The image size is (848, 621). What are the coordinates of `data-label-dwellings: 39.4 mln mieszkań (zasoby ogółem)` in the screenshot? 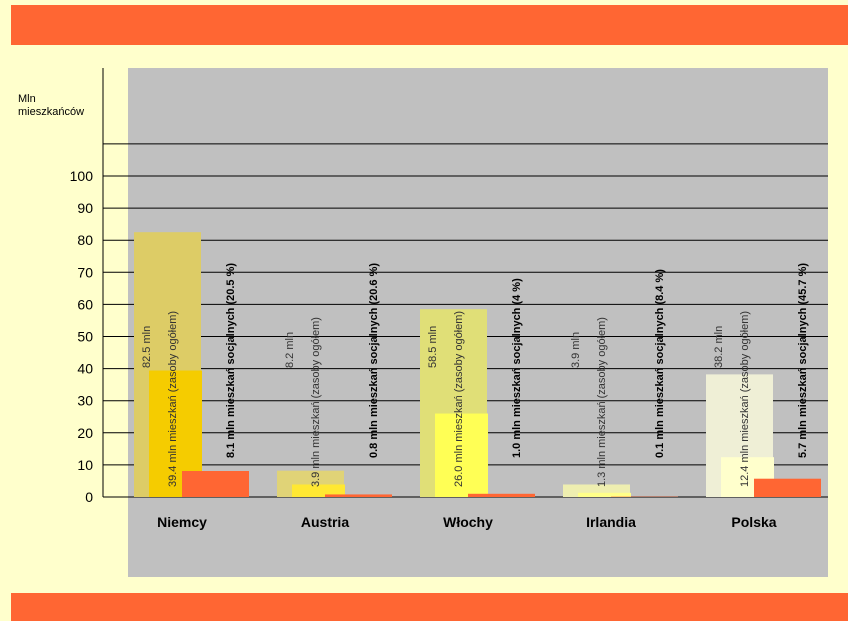 It's located at (173, 399).